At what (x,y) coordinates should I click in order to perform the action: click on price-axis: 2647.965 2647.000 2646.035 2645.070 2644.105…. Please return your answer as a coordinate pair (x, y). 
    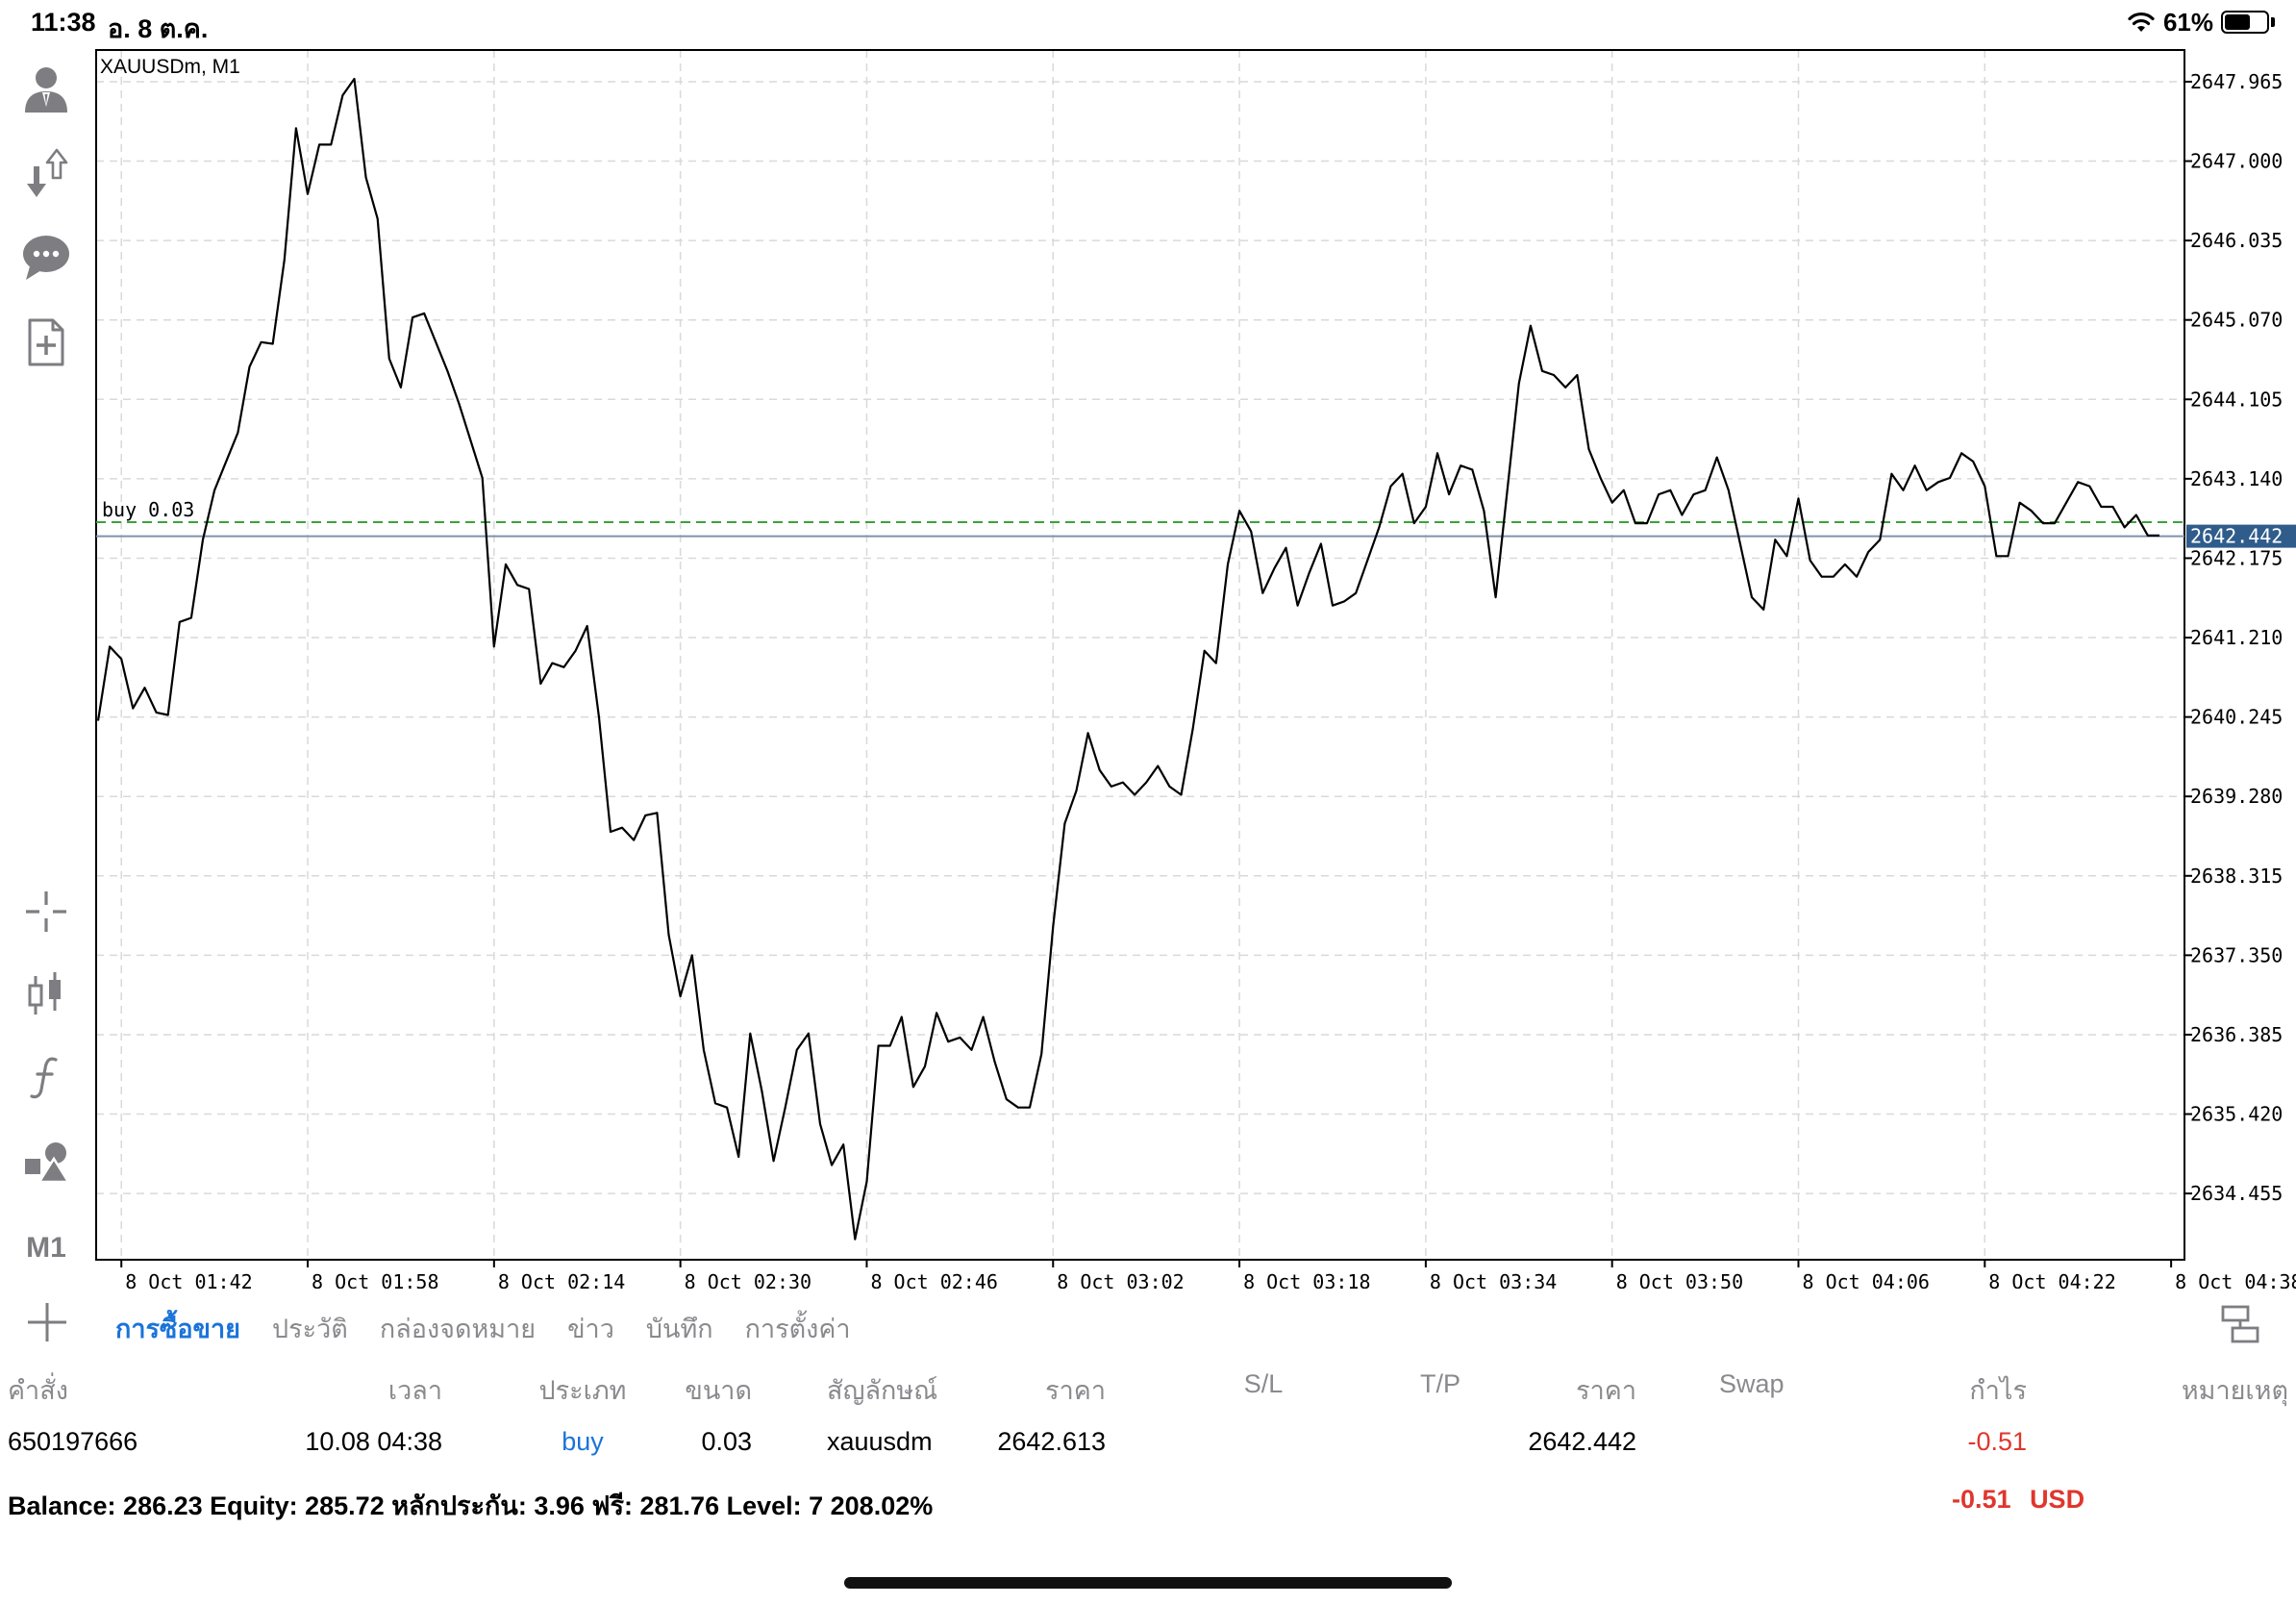
    Looking at the image, I should click on (2233, 637).